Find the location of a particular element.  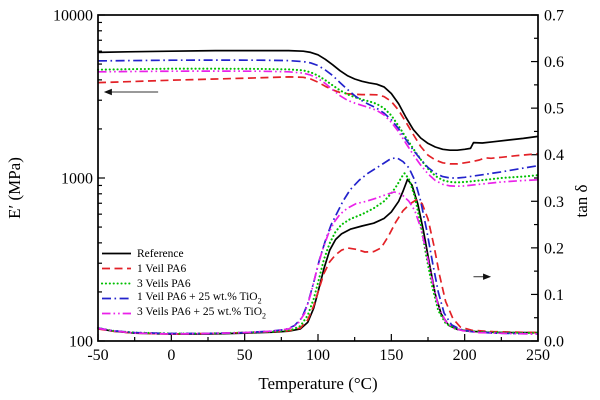

legend-label-3-veils-pa6: 3 Veils PA6 is located at coordinates (164, 283).